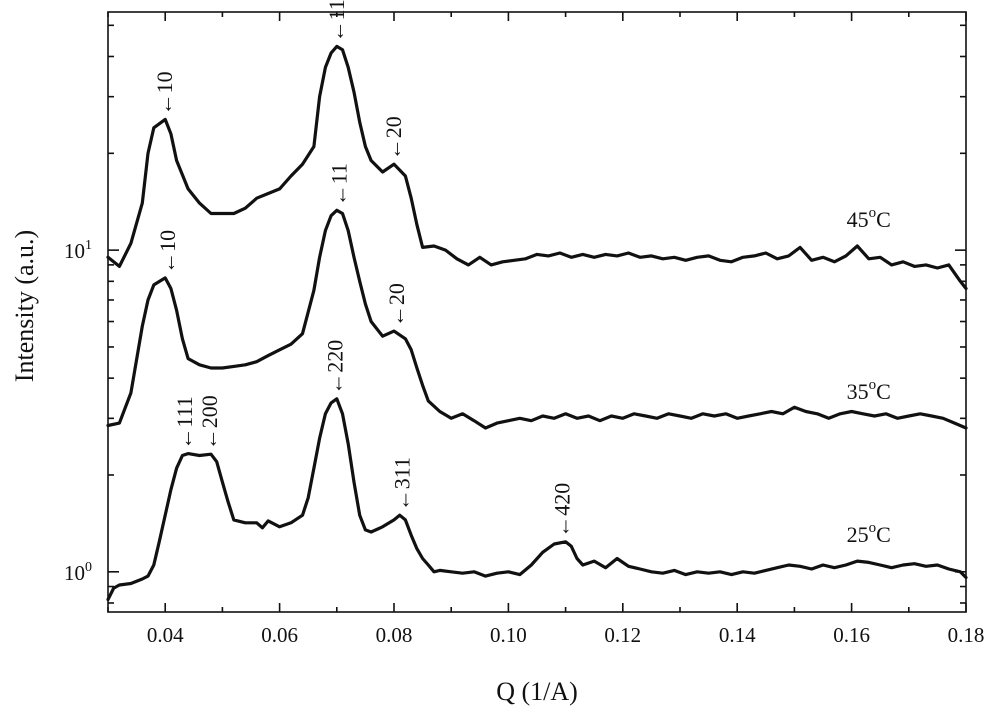 The height and width of the screenshot is (723, 1000). I want to click on x-tick-label: 0.14, so click(737, 635).